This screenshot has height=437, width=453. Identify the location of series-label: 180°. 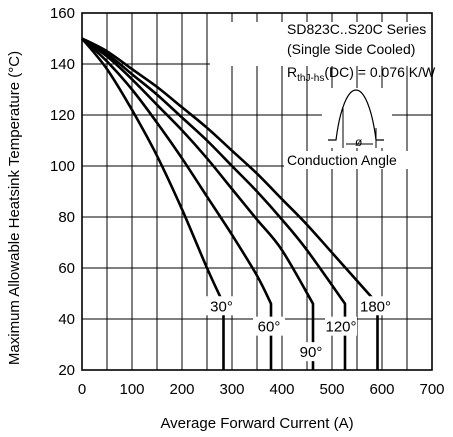
(375, 306).